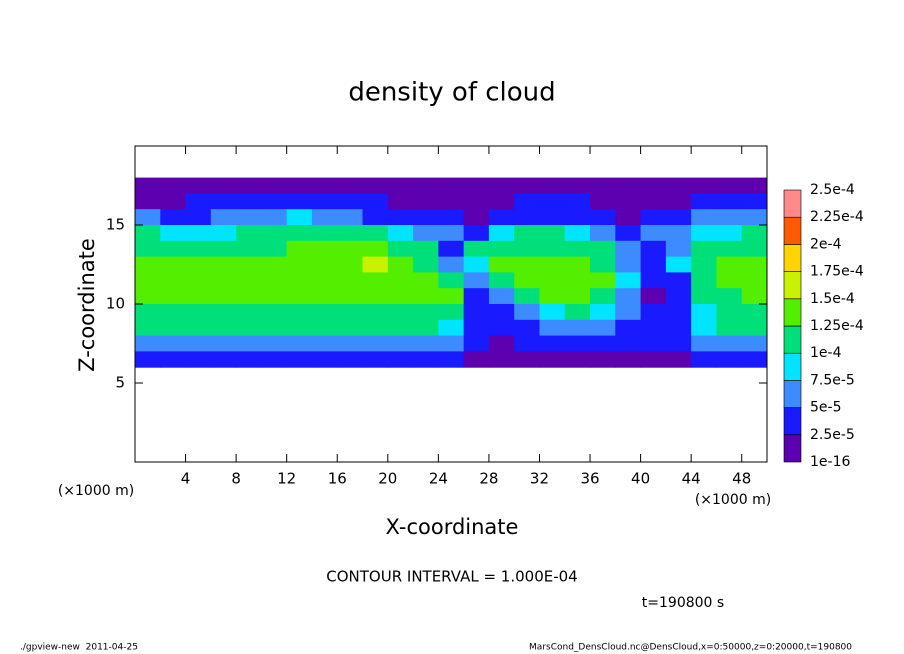 The image size is (904, 654). What do you see at coordinates (825, 408) in the screenshot?
I see `colorbar-label: 5e-5` at bounding box center [825, 408].